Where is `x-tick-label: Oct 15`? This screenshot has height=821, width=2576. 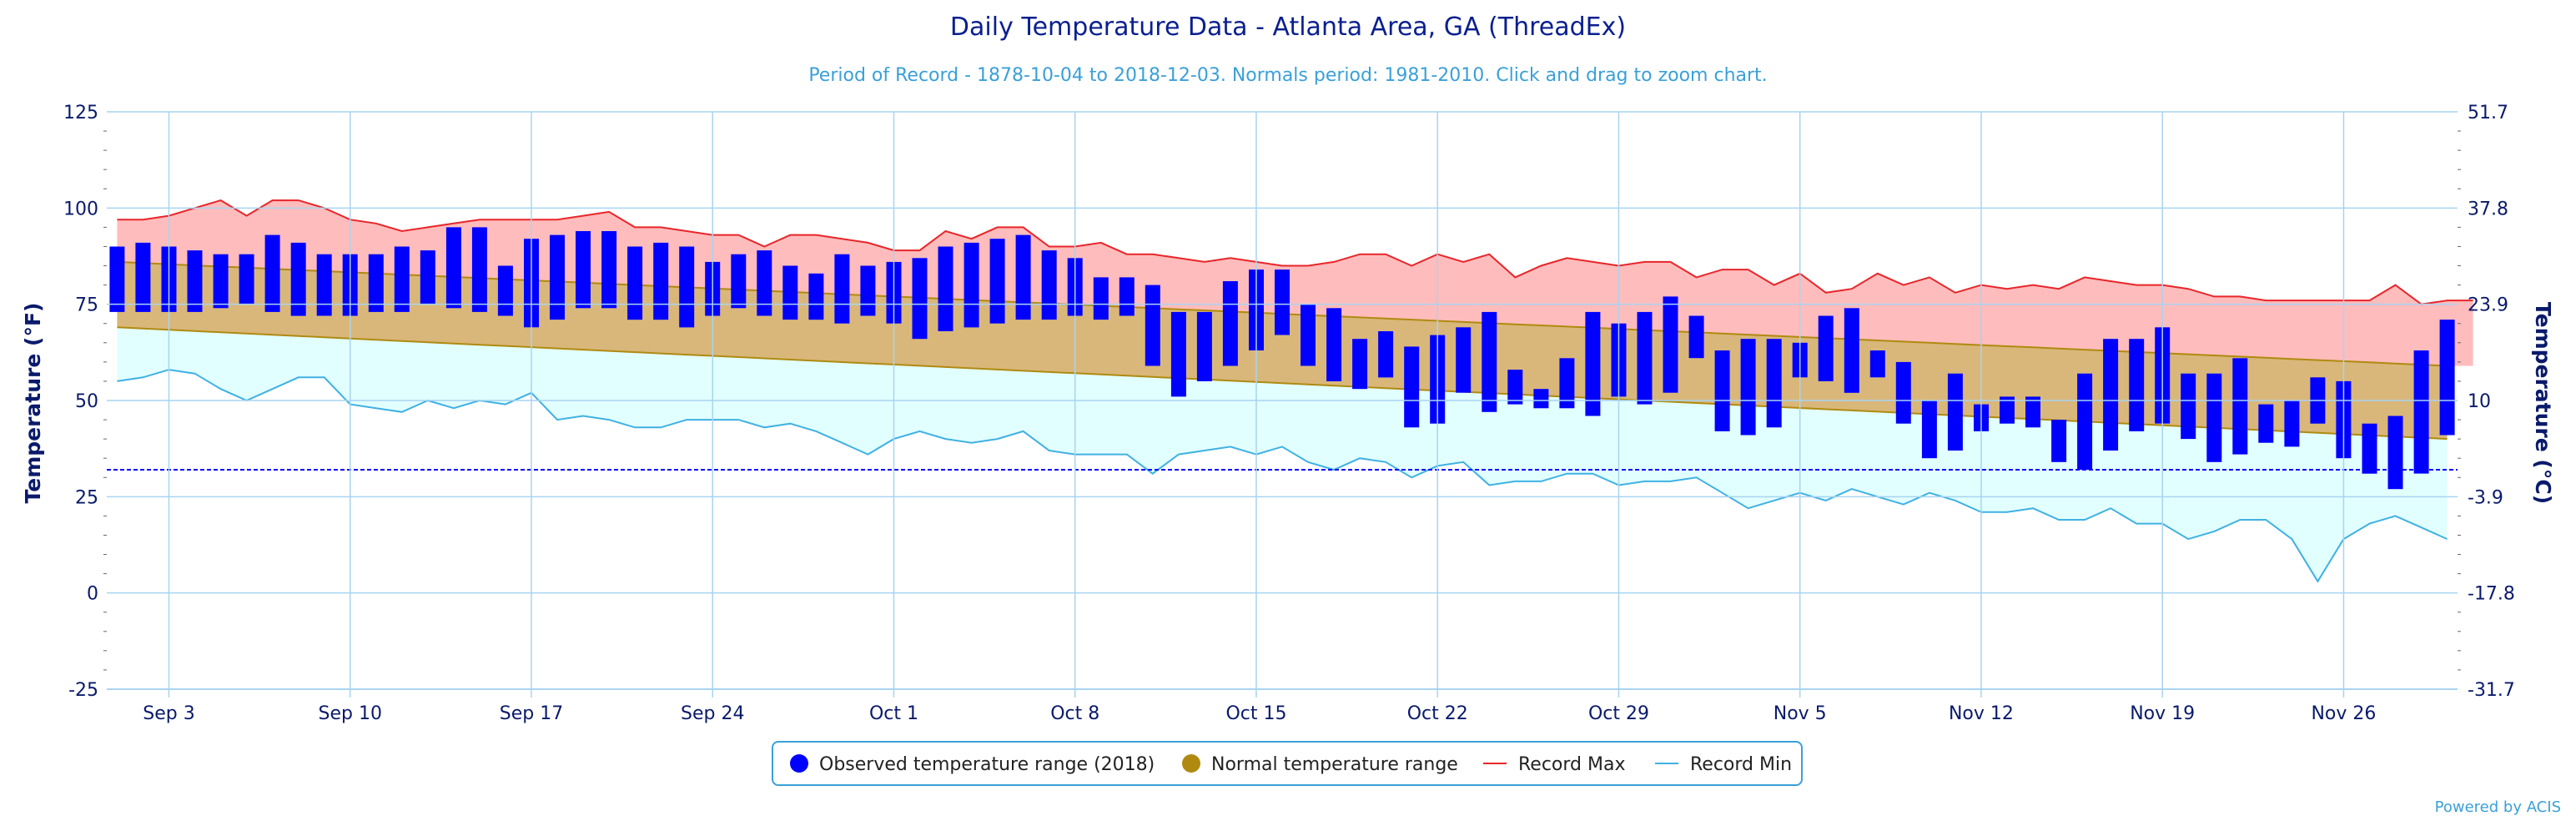 x-tick-label: Oct 15 is located at coordinates (1255, 714).